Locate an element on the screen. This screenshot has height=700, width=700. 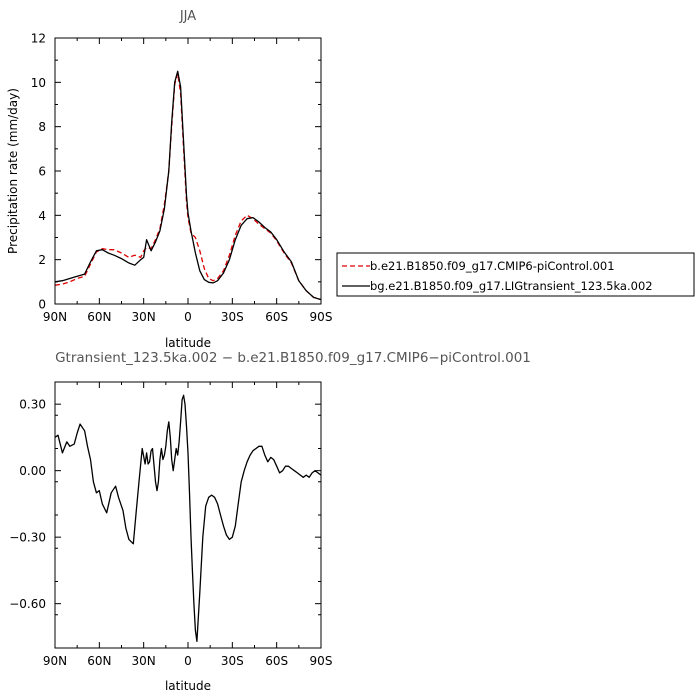
bottom-ytick-label: 0.00 is located at coordinates (32, 471).